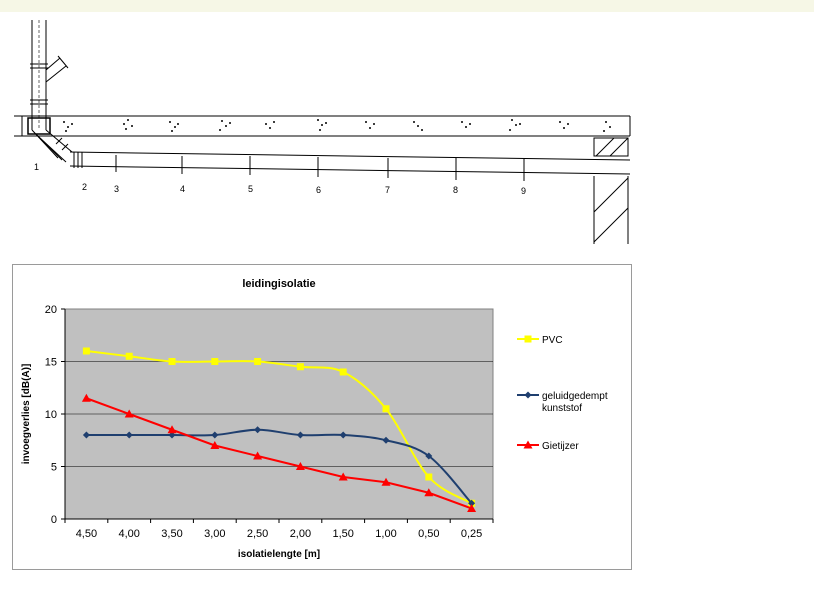 This screenshot has width=814, height=589. What do you see at coordinates (387, 190) in the screenshot?
I see `diagram-label-7: 7` at bounding box center [387, 190].